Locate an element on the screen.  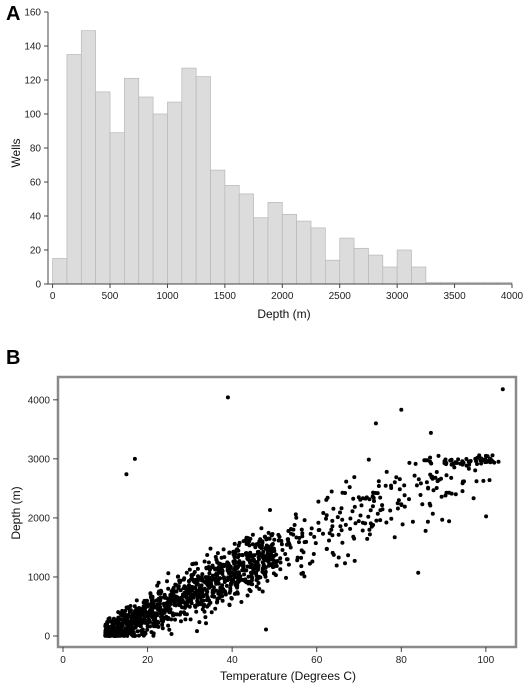
histogram-x-tick-label: 500 is located at coordinates (110, 296).